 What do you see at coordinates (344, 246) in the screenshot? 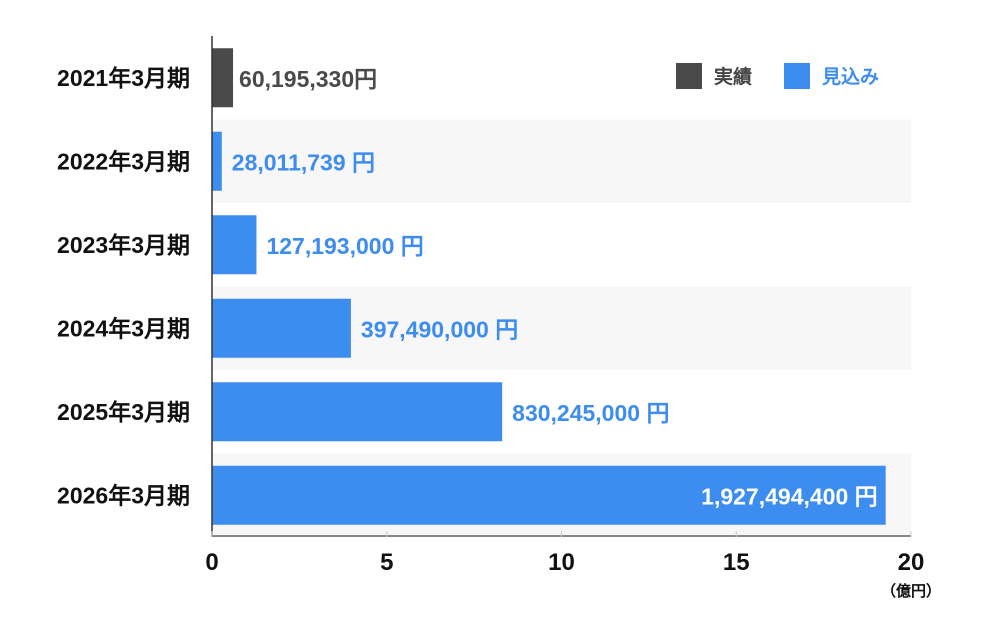
I see `value-label: 127,193,000 円` at bounding box center [344, 246].